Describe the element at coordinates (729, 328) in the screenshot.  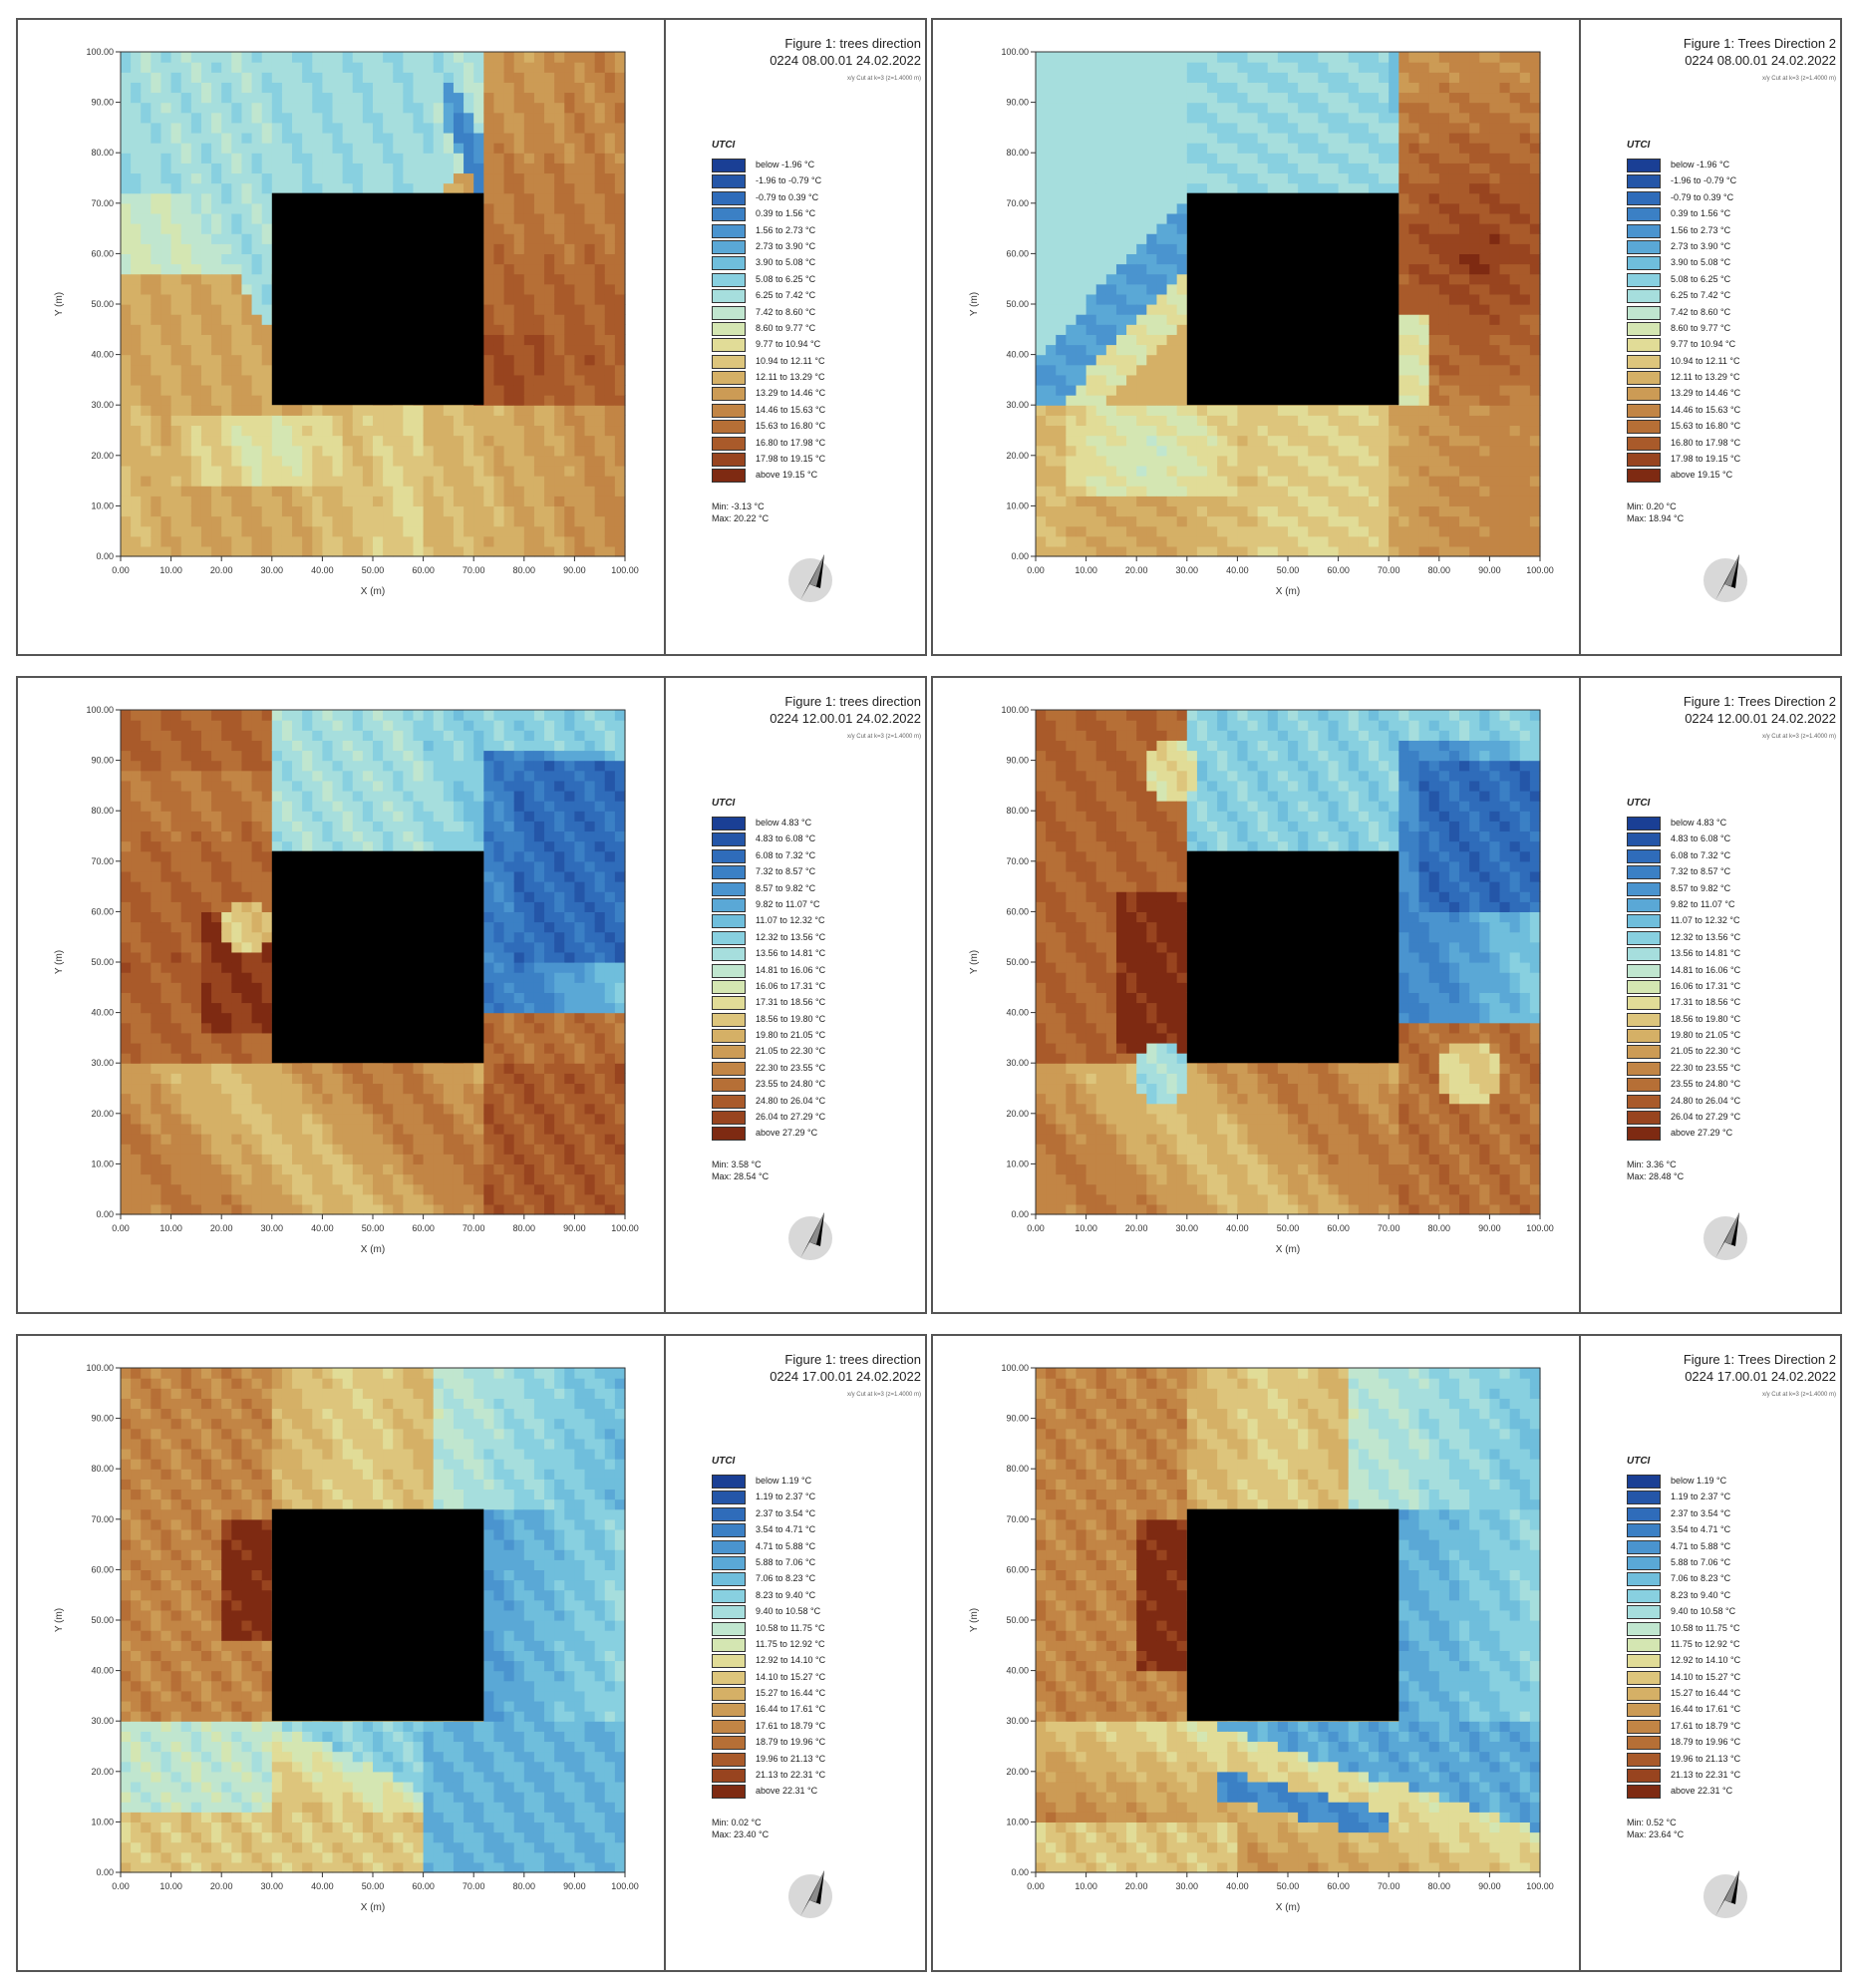
I see `legend-swatch` at that location.